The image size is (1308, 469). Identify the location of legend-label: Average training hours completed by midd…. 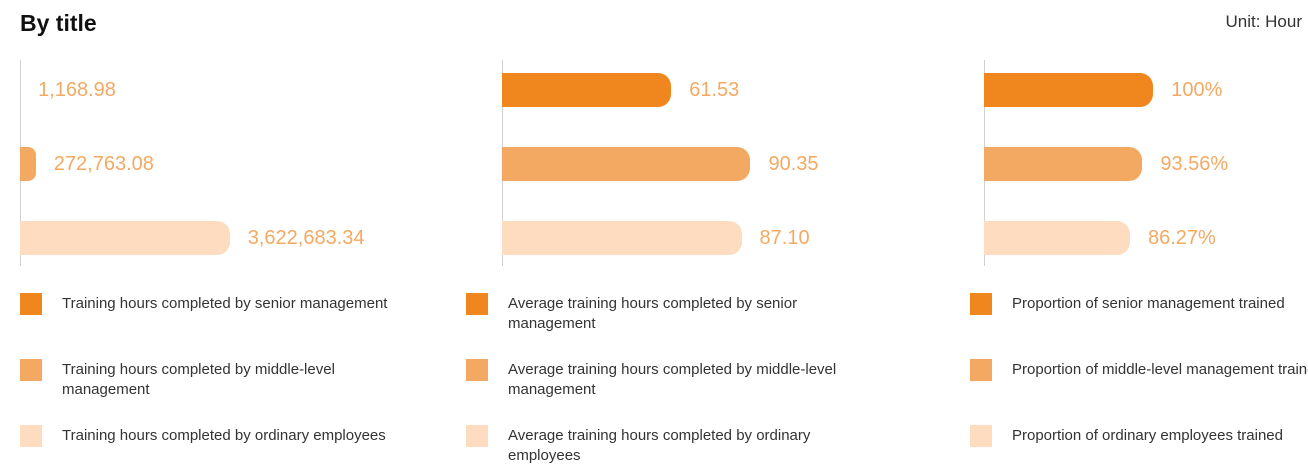
(672, 379).